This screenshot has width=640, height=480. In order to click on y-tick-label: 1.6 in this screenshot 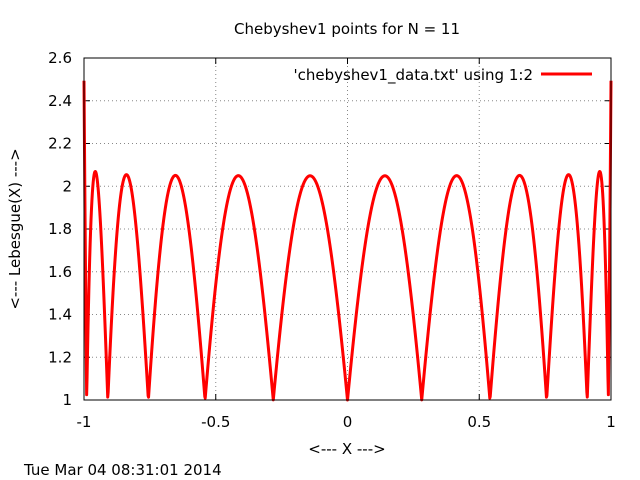, I will do `click(60, 272)`.